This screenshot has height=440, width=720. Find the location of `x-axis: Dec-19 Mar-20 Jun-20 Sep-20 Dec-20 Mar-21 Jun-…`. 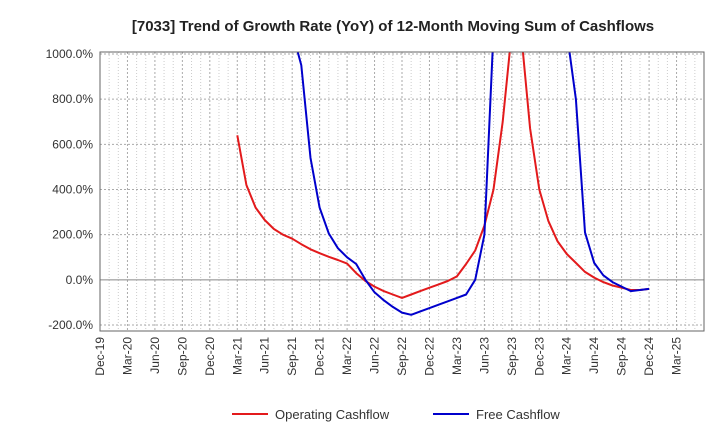

x-axis: Dec-19 Mar-20 Jun-20 Sep-20 Dec-20 Mar-21 Jun-… is located at coordinates (388, 356).